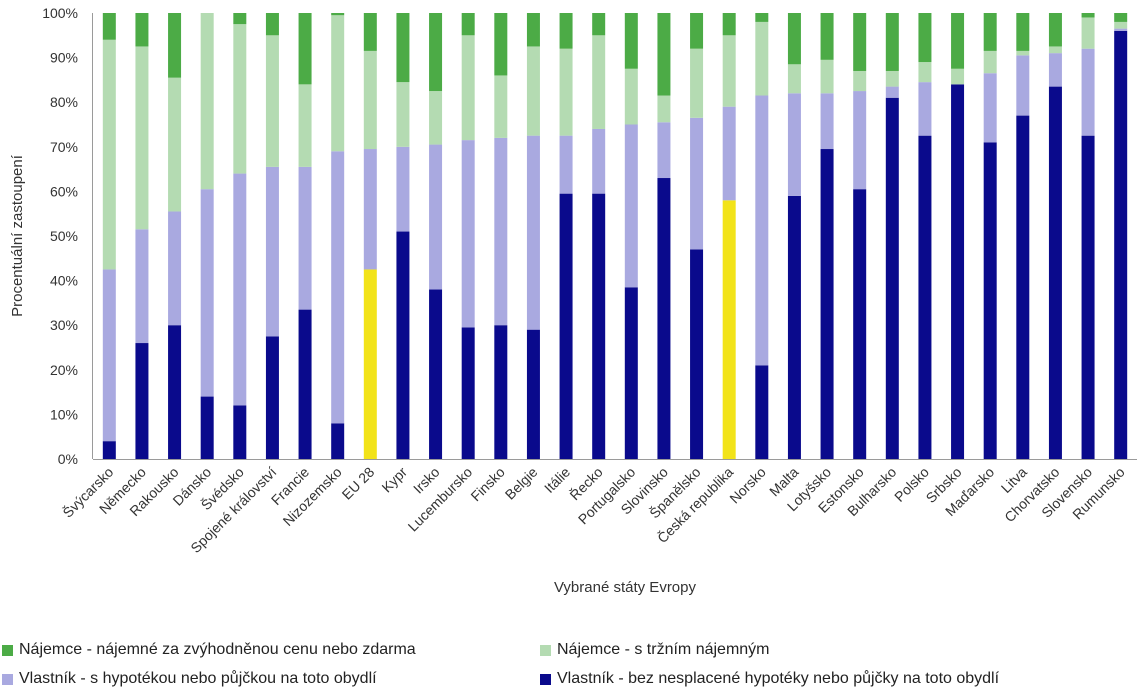  What do you see at coordinates (64, 102) in the screenshot?
I see `y-tick-label: 80%` at bounding box center [64, 102].